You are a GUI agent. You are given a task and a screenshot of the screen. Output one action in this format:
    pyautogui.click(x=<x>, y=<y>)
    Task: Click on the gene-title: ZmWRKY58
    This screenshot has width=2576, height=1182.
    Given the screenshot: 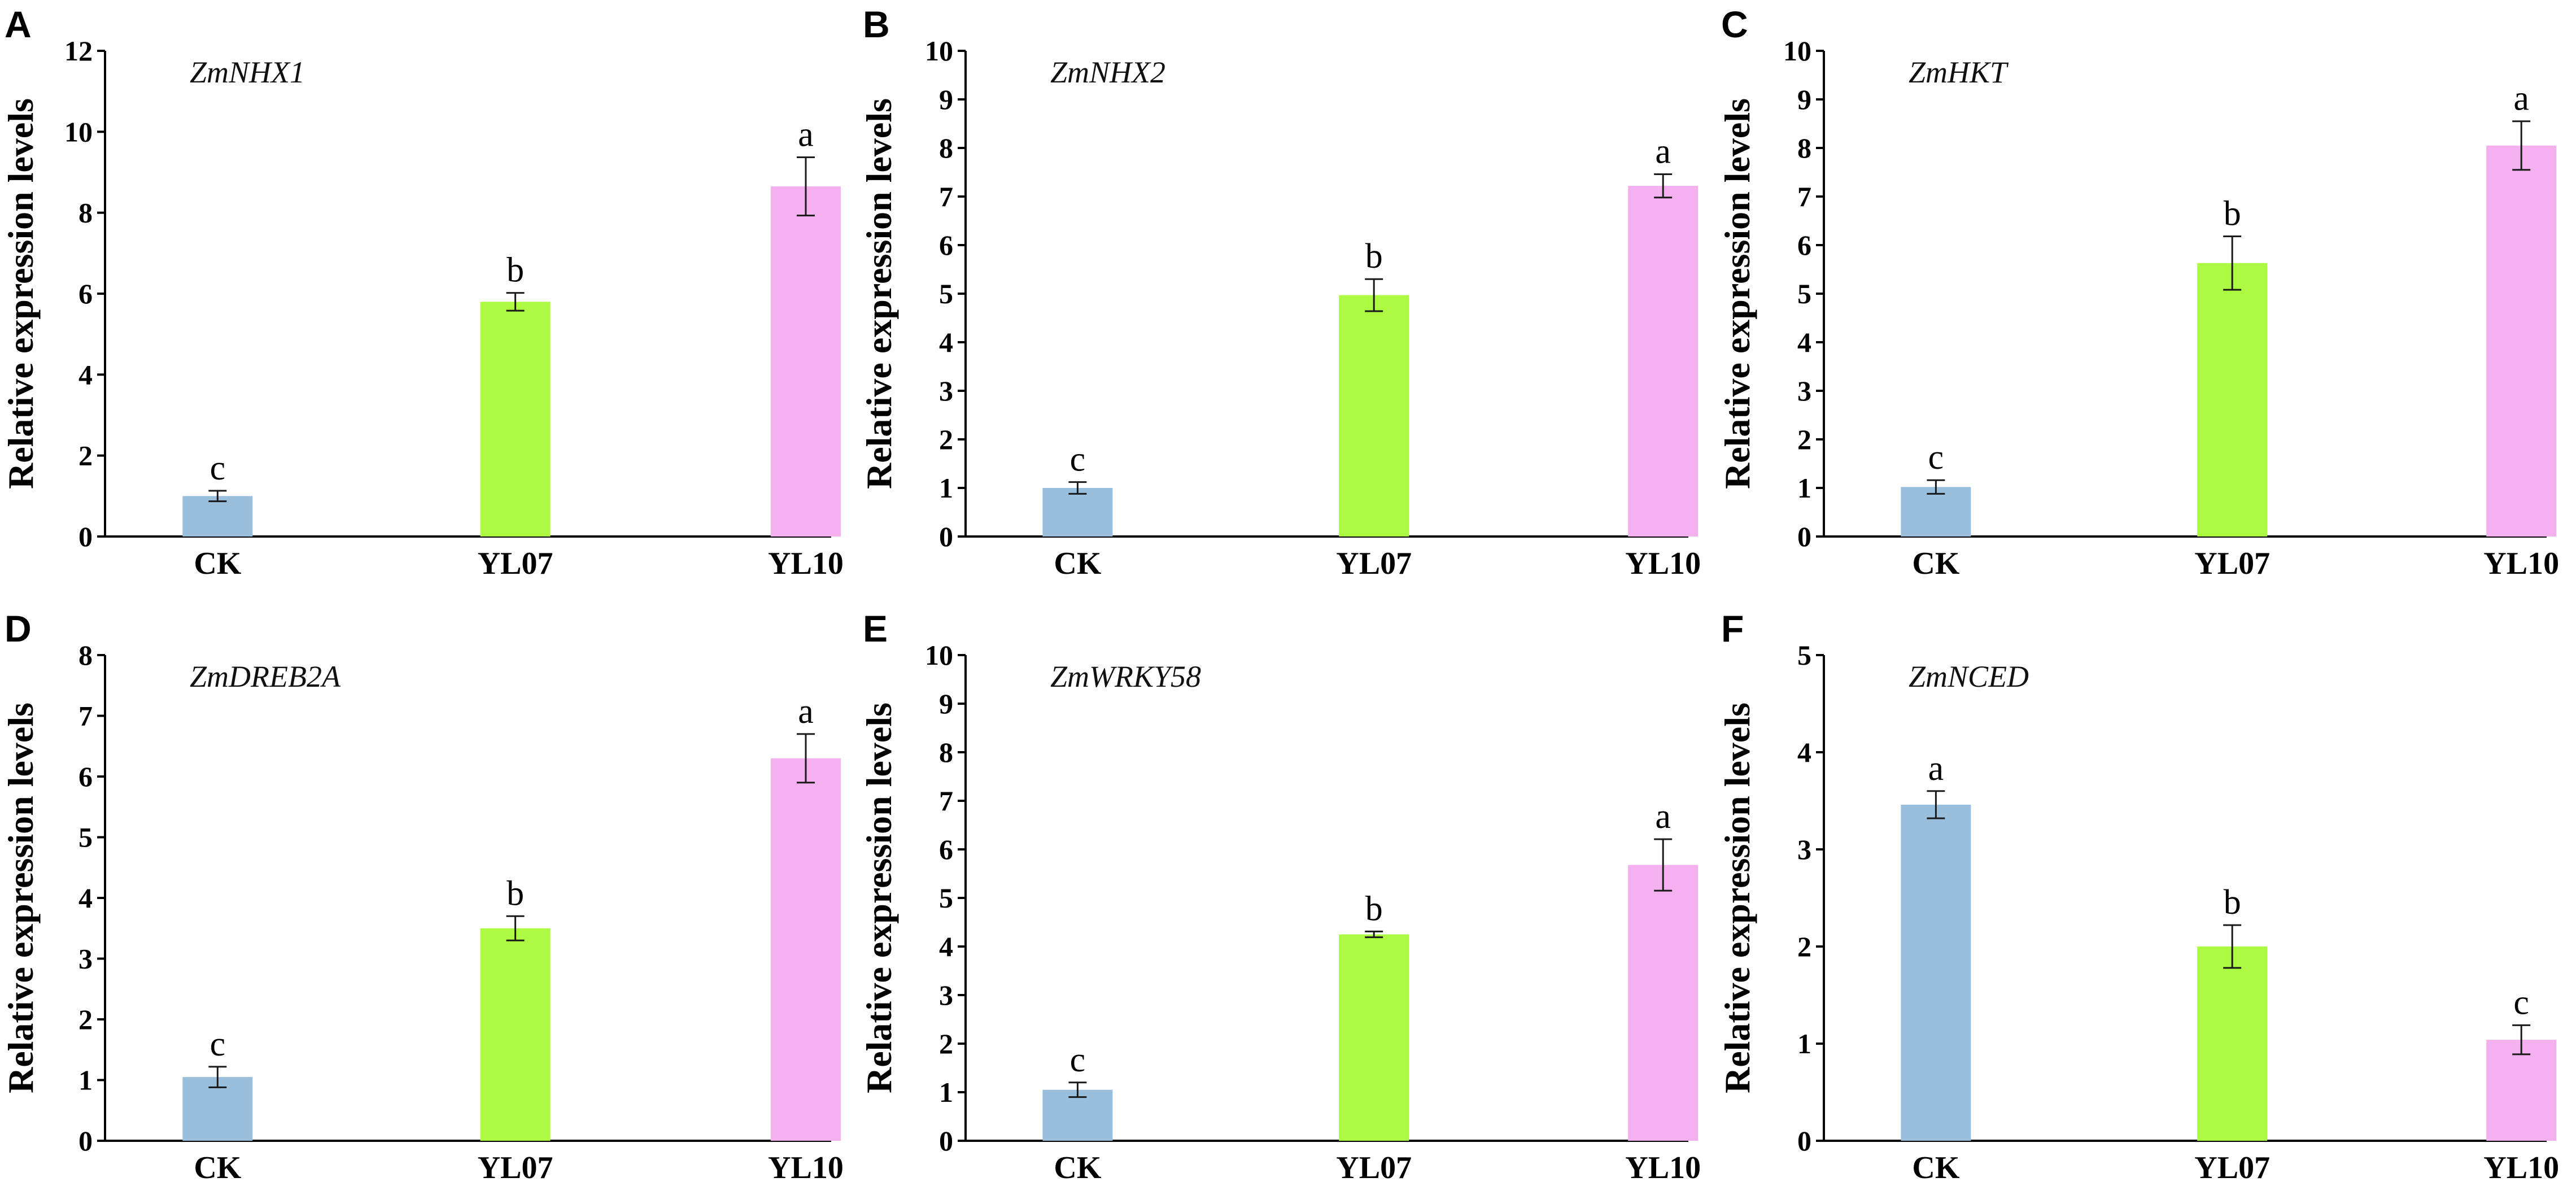 What is the action you would take?
    pyautogui.click(x=1125, y=677)
    